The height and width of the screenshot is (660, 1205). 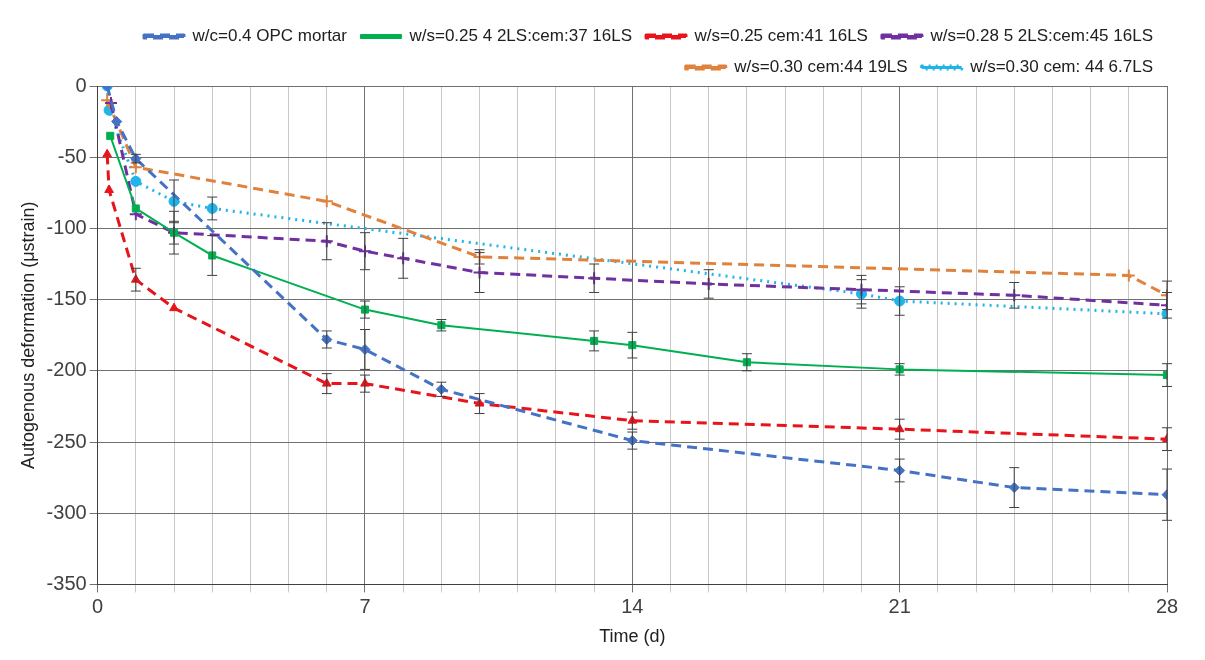 I want to click on y-tick-label: 0, so click(x=81, y=84).